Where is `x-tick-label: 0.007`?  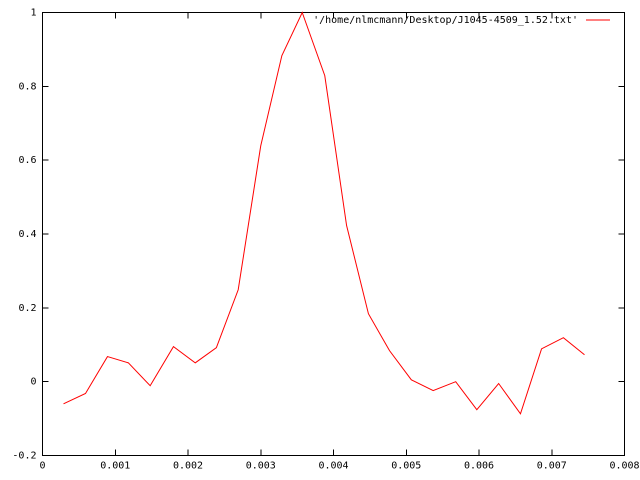 x-tick-label: 0.007 is located at coordinates (552, 466).